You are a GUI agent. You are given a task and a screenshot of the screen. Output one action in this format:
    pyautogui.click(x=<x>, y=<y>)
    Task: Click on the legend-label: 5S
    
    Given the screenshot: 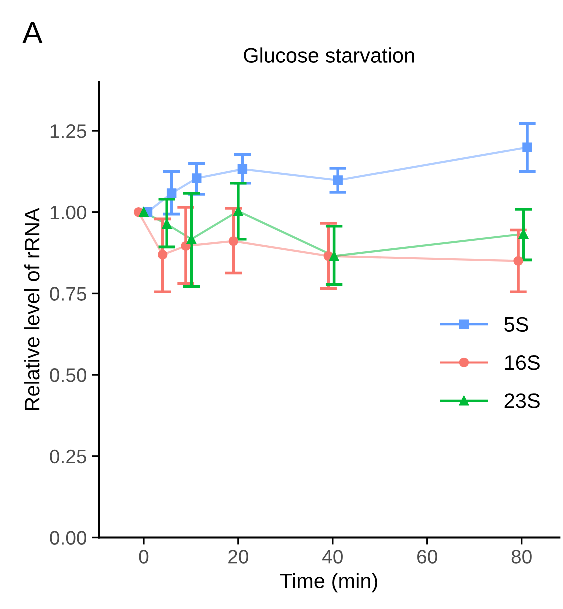 What is the action you would take?
    pyautogui.click(x=516, y=324)
    